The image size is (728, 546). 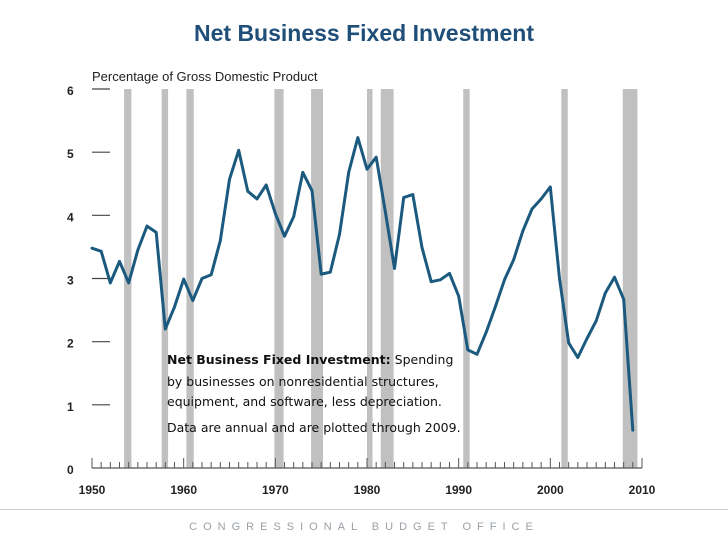 I want to click on data-point-1951, so click(x=101, y=251).